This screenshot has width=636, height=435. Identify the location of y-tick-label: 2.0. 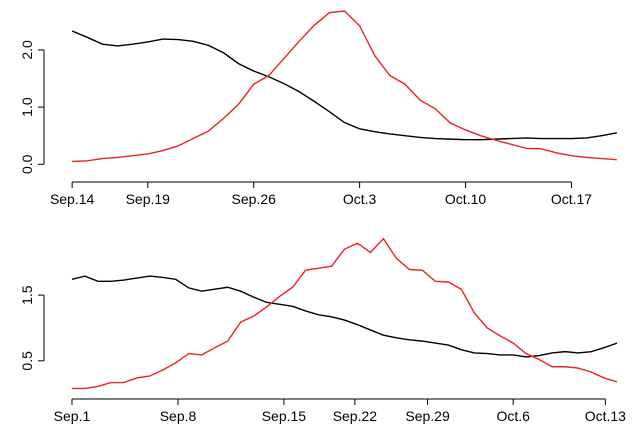
(27, 50).